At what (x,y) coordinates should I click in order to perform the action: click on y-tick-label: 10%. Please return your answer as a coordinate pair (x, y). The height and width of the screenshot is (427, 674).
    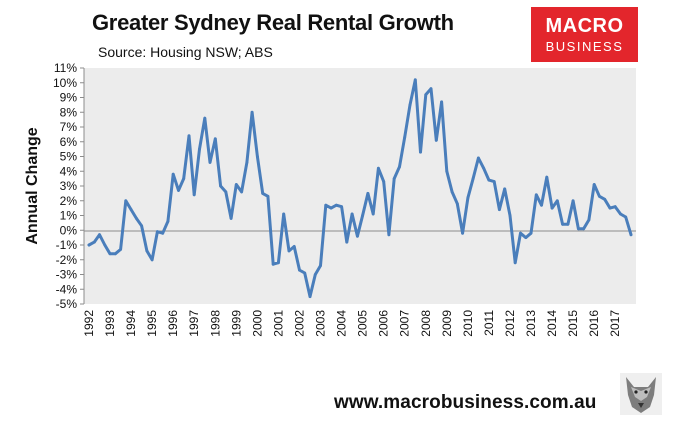
    Looking at the image, I should click on (65, 83).